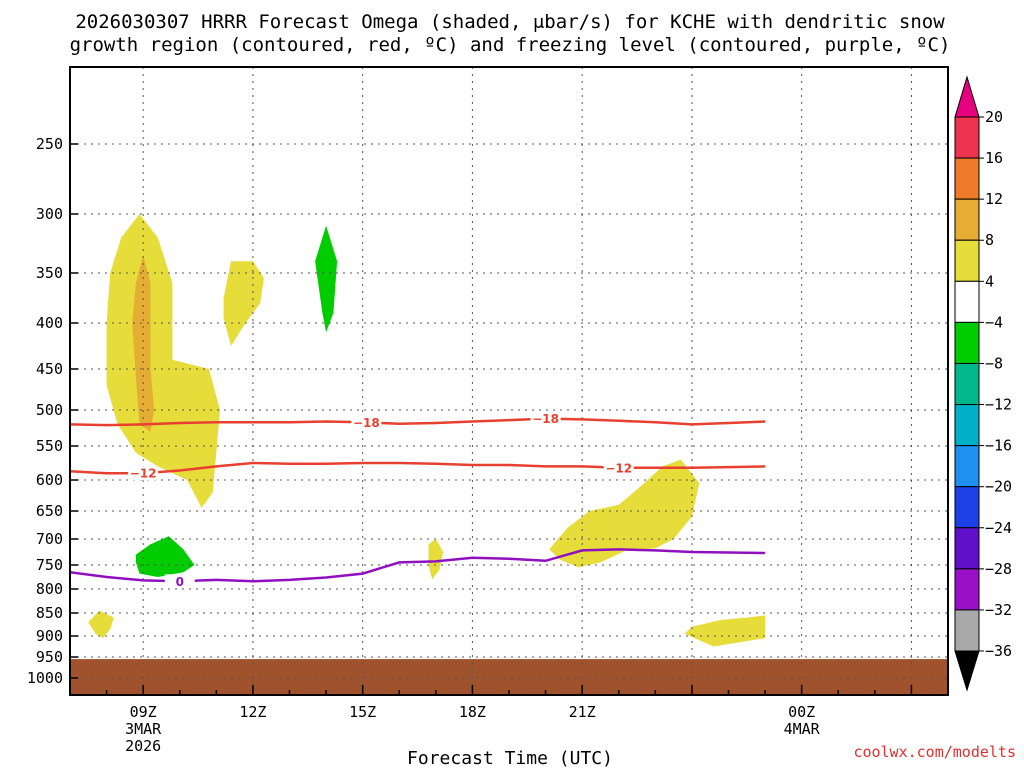 The image size is (1024, 768). What do you see at coordinates (49, 214) in the screenshot?
I see `y-tick-label-300: 300` at bounding box center [49, 214].